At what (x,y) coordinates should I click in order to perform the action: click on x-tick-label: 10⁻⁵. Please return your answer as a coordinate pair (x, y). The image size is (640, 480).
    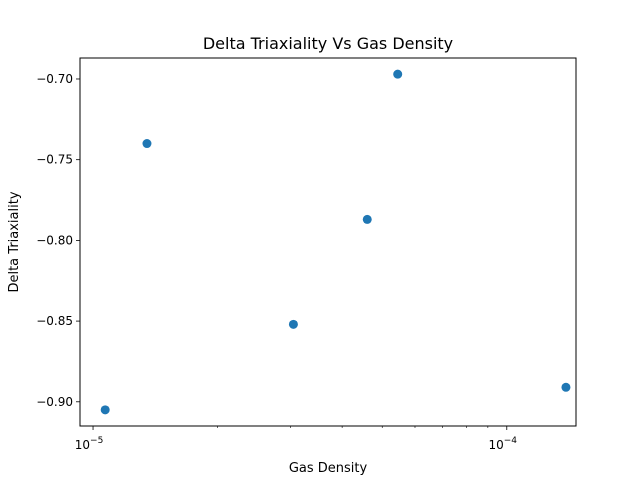
    Looking at the image, I should click on (89, 444).